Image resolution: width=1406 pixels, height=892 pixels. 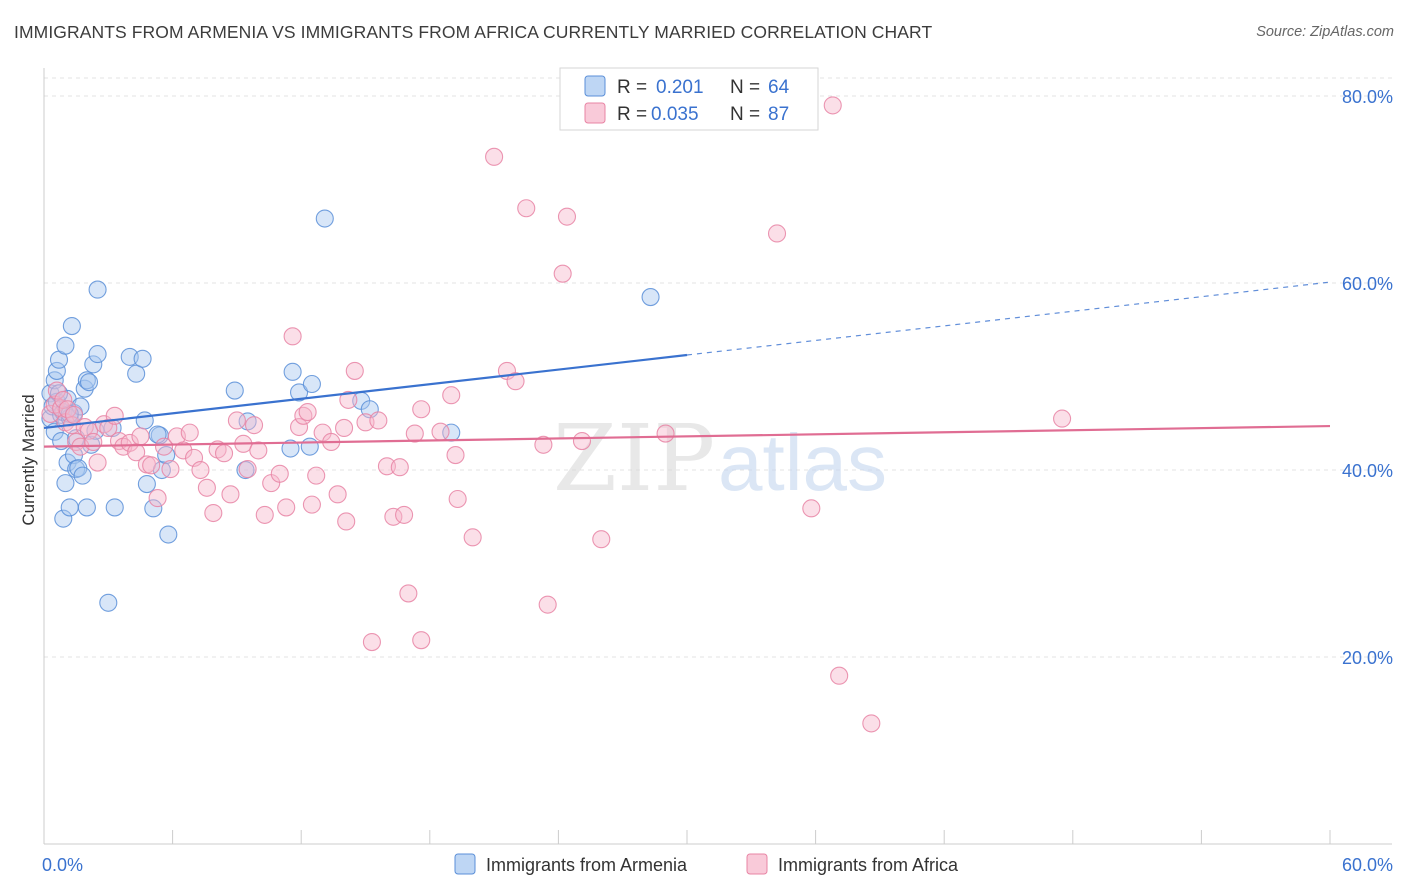 I want to click on trend-line-africa, so click(x=687, y=436).